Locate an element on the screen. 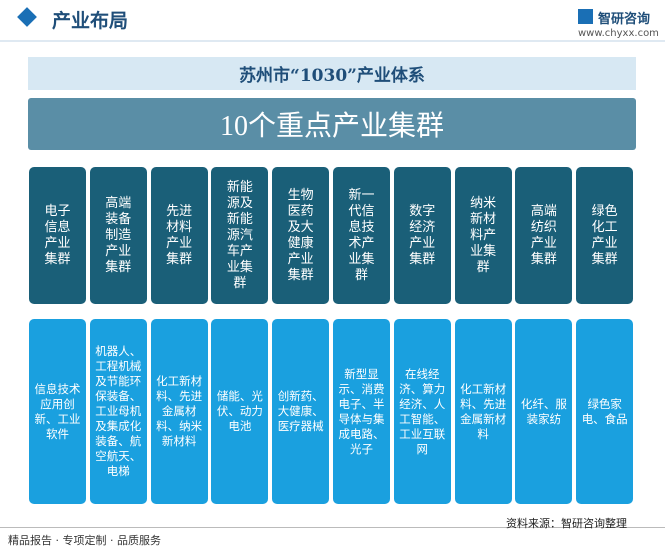 This screenshot has width=665, height=552. cluster-fields: 机器人、工程机械及节能环保装备、工业母机及集成化装备、航空航天、电梯 is located at coordinates (118, 411).